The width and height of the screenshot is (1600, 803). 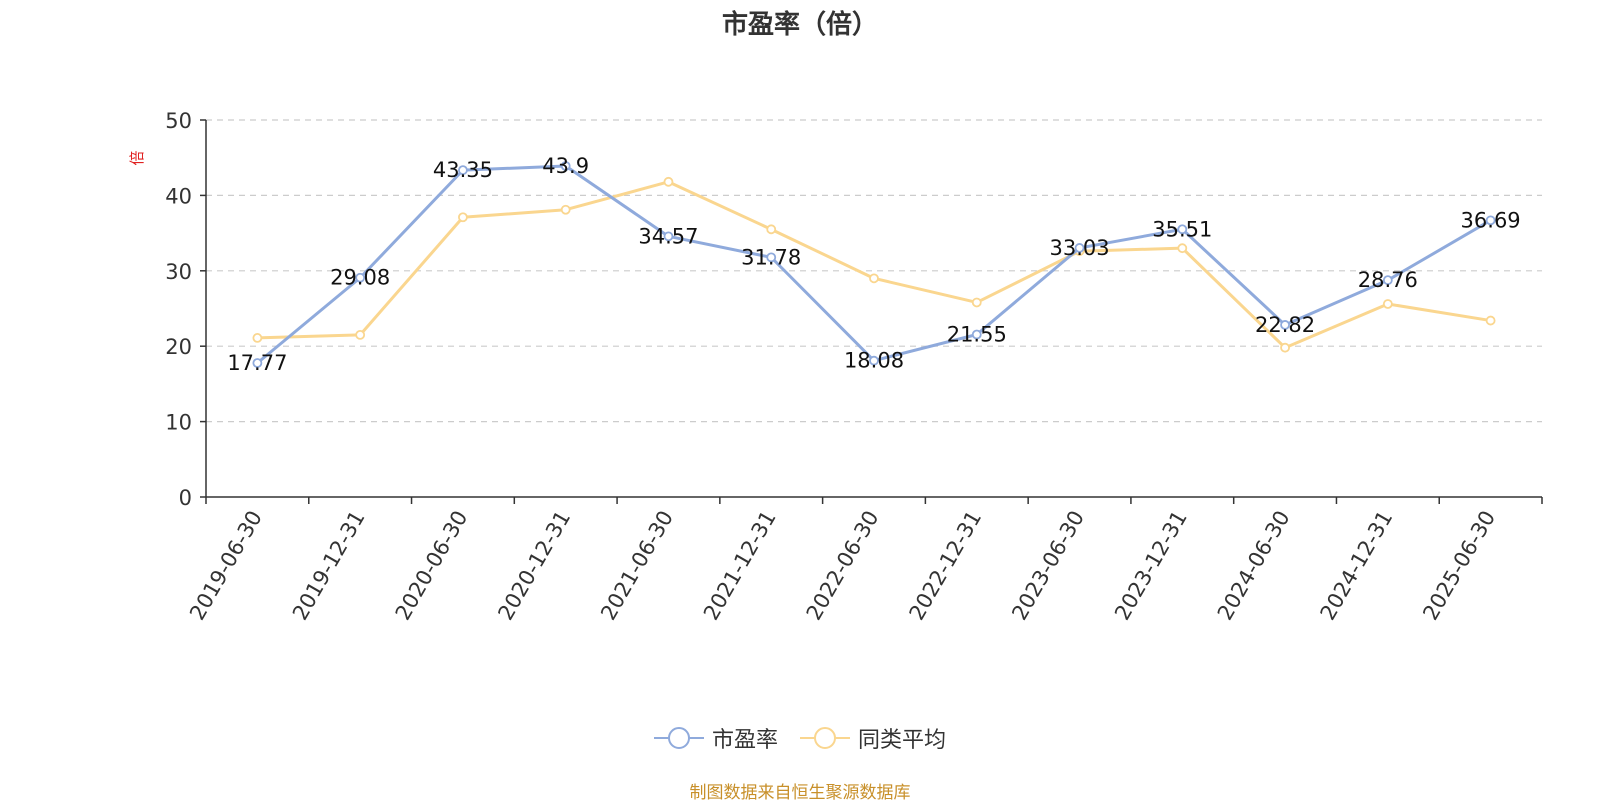 I want to click on x-tick-label: 2021-06-30, so click(x=637, y=566).